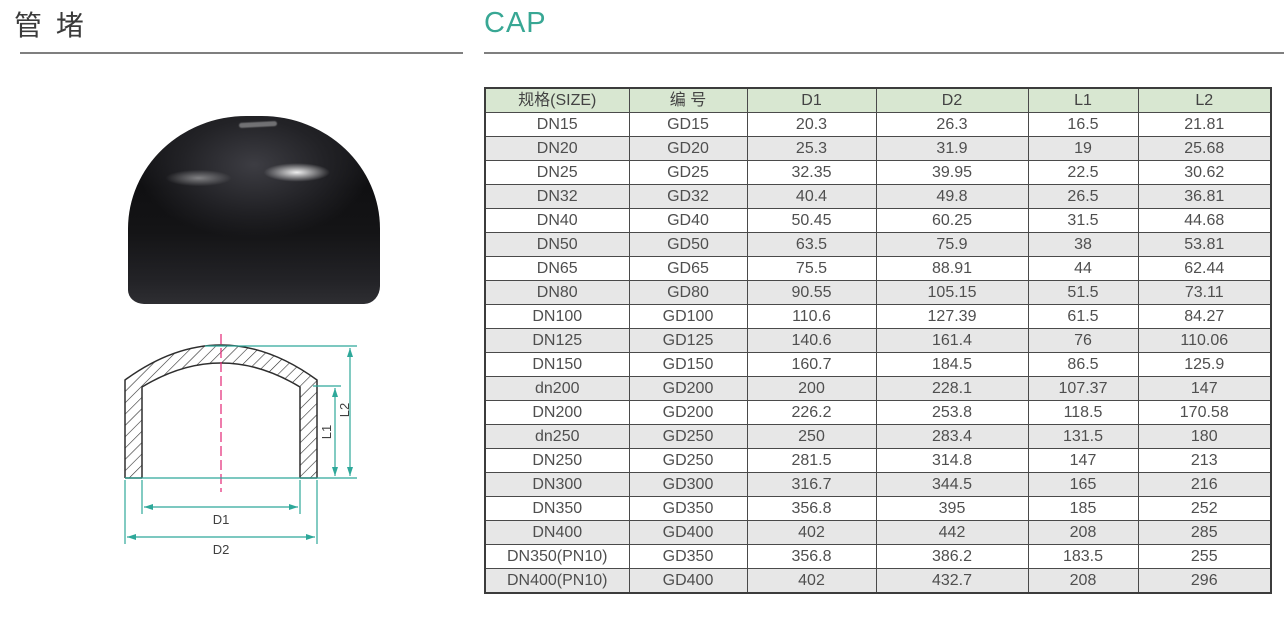 This screenshot has height=618, width=1286. I want to click on table-cell: 253.8, so click(952, 412).